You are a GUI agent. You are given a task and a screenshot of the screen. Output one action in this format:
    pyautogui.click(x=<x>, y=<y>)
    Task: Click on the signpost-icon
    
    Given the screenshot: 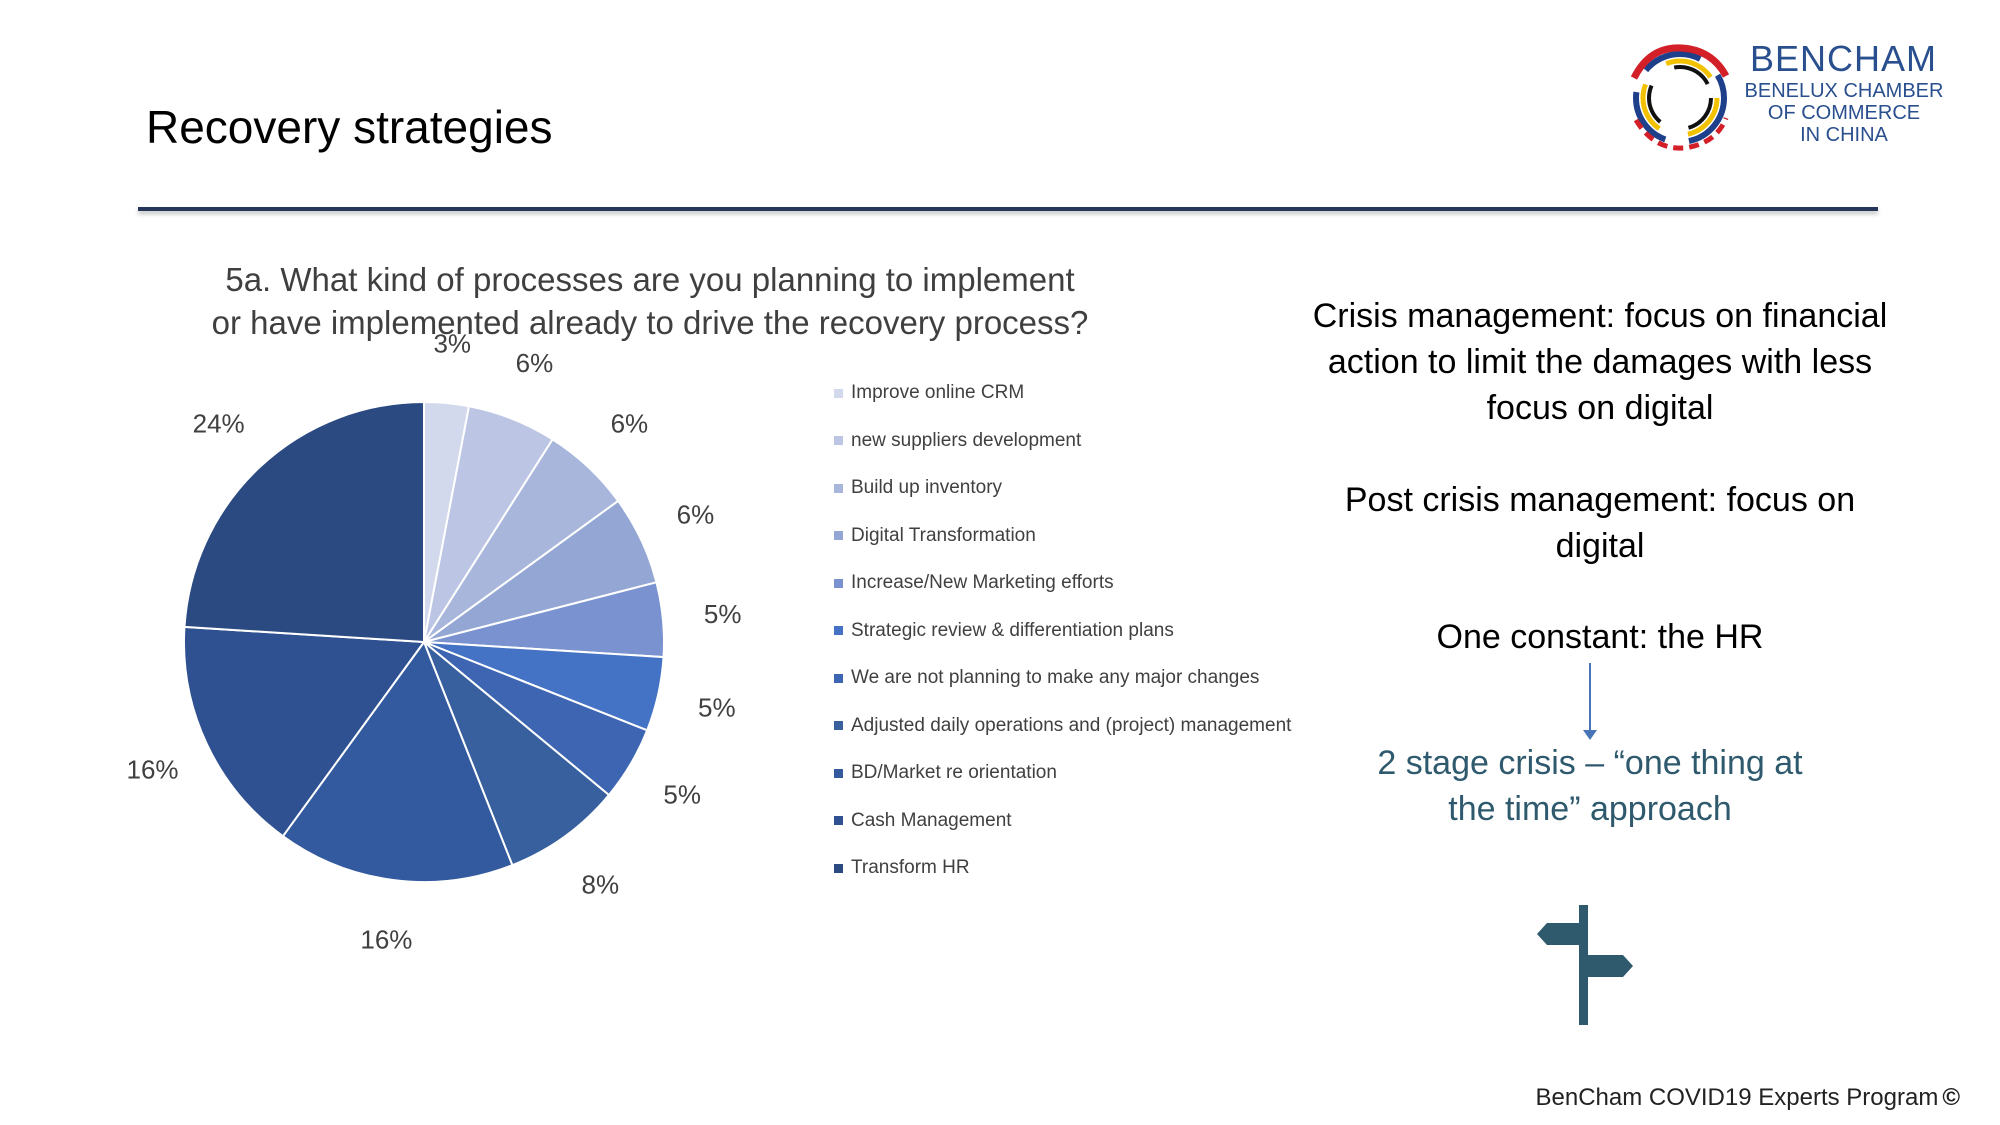 What is the action you would take?
    pyautogui.click(x=1585, y=965)
    